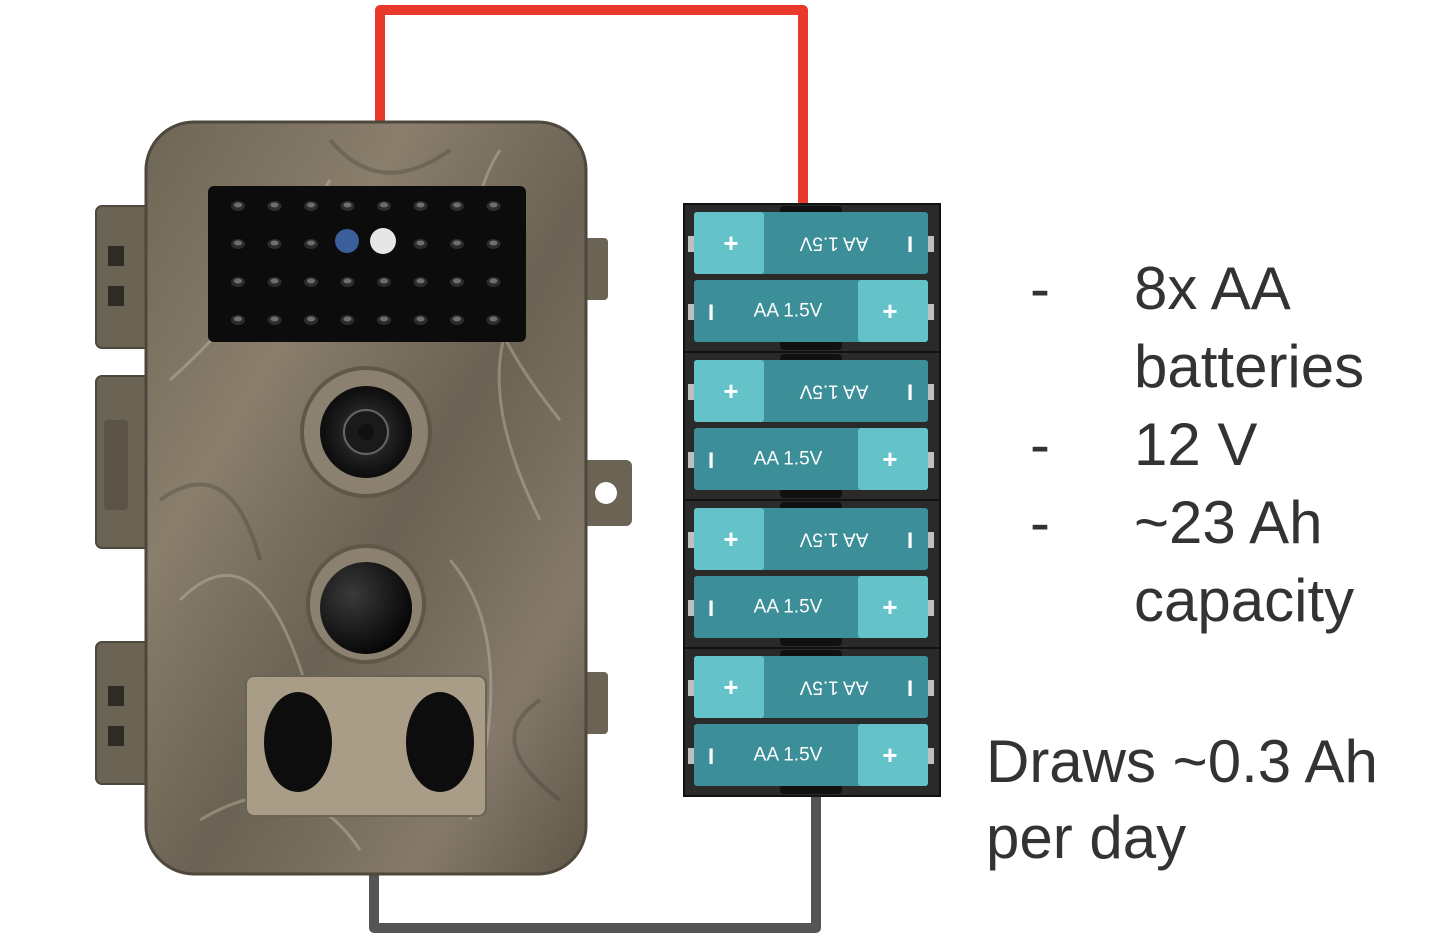 This screenshot has height=940, width=1434. I want to click on ir-led-grid, so click(366, 263).